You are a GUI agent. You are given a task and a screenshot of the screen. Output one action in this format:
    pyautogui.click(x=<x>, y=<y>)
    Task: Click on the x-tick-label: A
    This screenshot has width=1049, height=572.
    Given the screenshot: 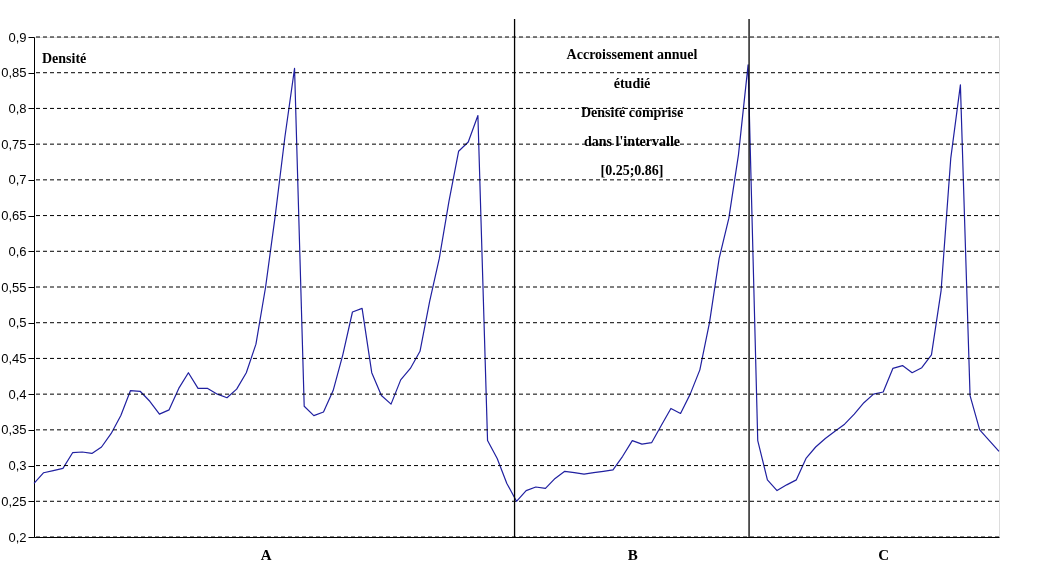 What is the action you would take?
    pyautogui.click(x=266, y=554)
    